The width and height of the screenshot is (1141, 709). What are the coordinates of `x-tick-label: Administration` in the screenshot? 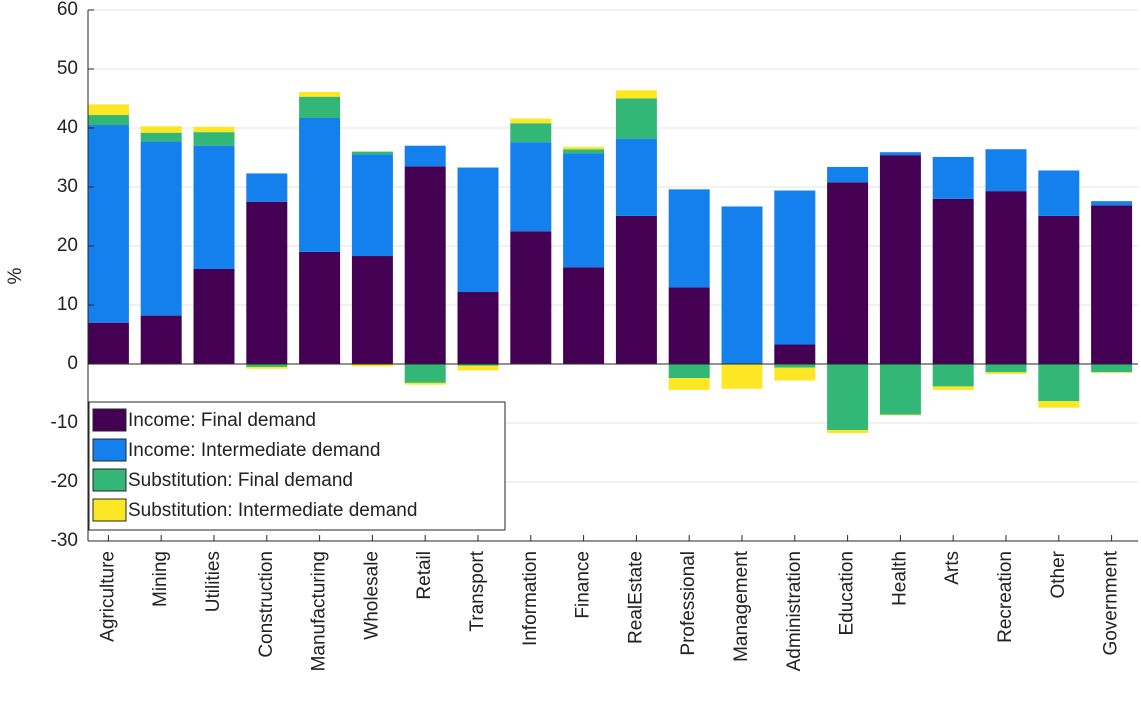 It's located at (794, 611).